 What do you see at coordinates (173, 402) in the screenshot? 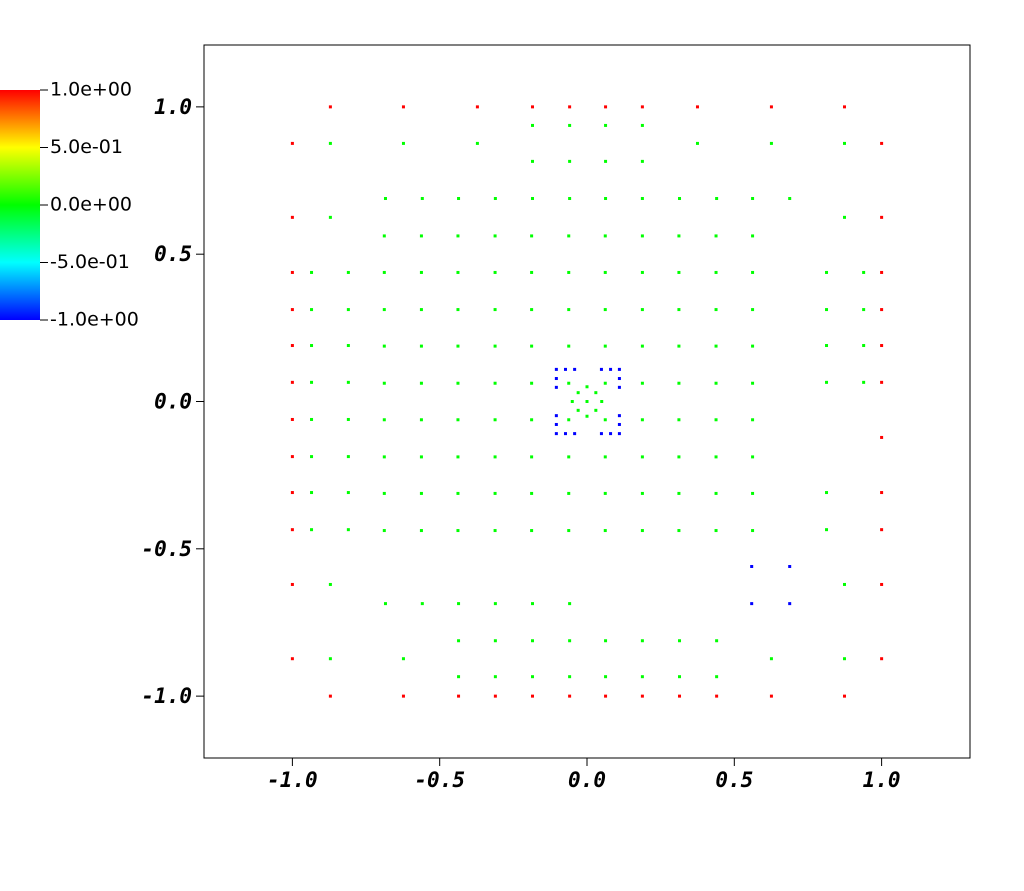
I see `y-tick-label: 0.0` at bounding box center [173, 402].